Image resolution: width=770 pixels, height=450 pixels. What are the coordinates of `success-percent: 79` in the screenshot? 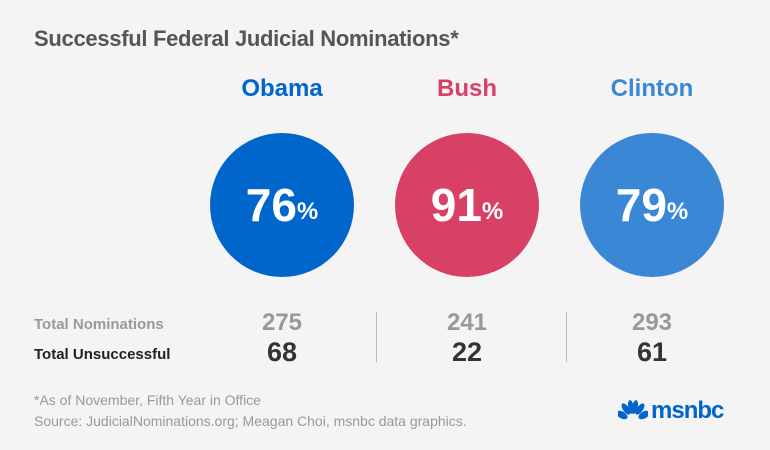 It's located at (641, 205).